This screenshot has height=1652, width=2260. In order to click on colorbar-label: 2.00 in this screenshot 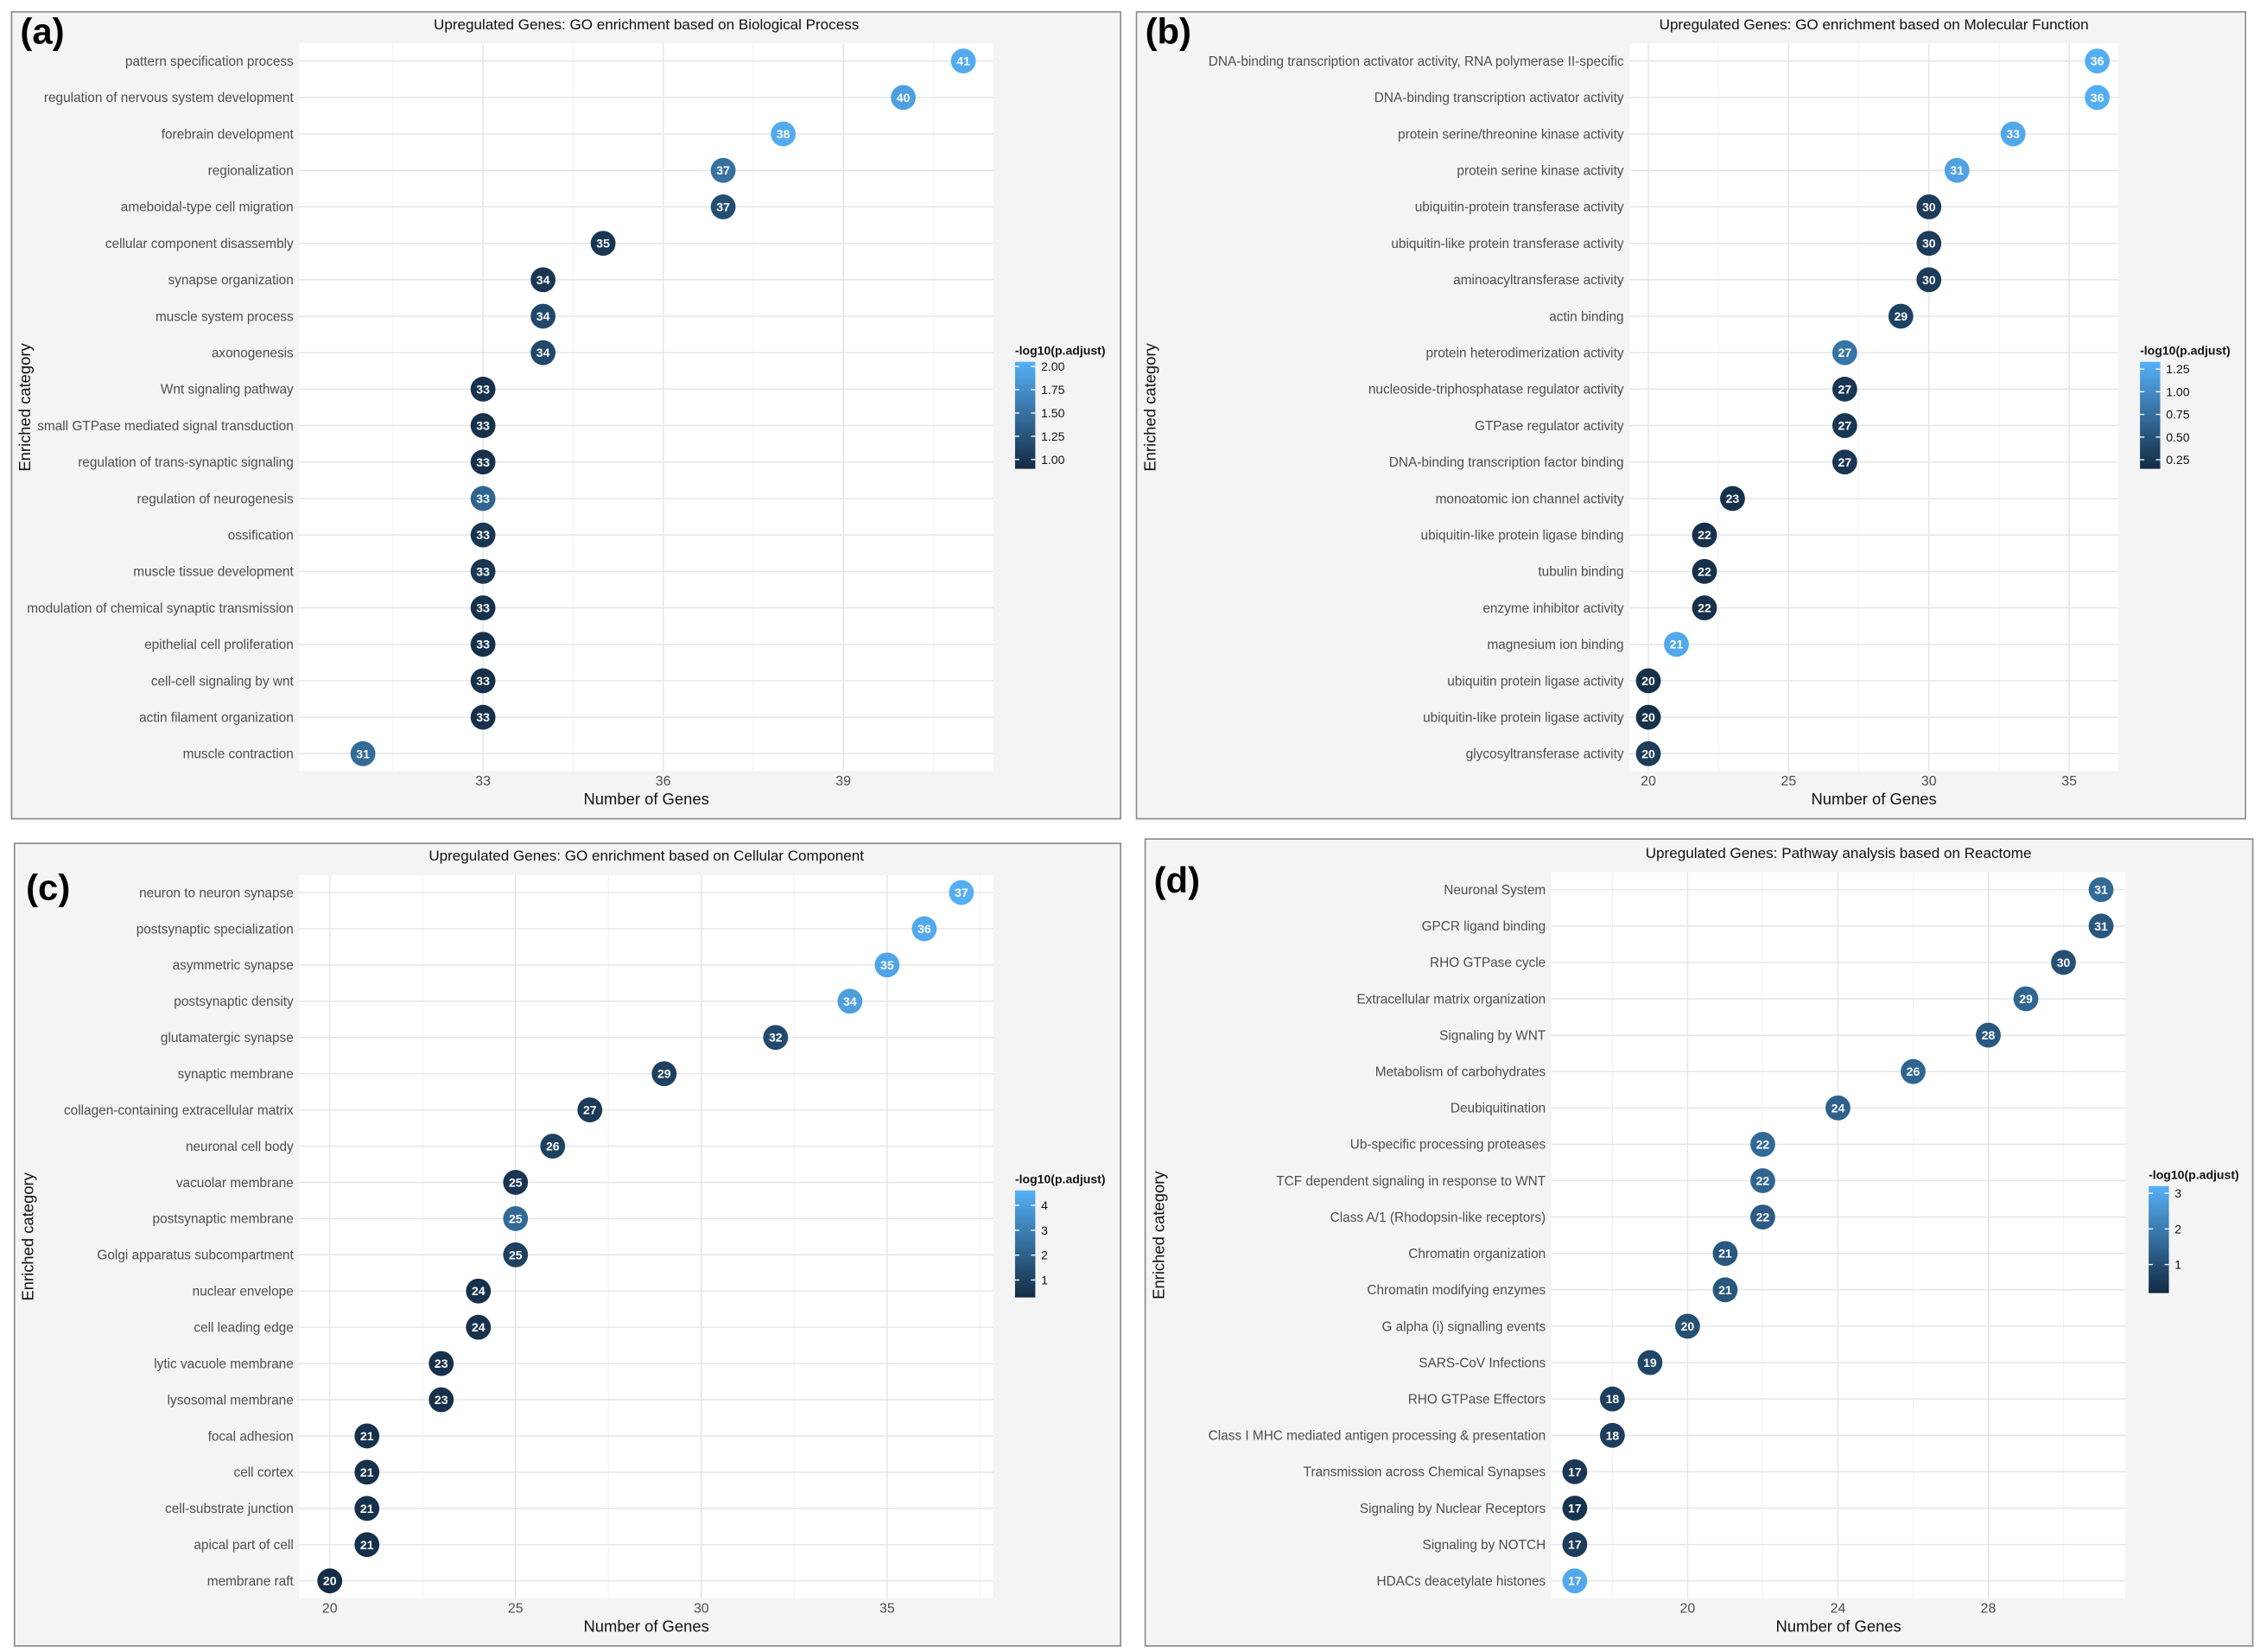, I will do `click(1053, 366)`.